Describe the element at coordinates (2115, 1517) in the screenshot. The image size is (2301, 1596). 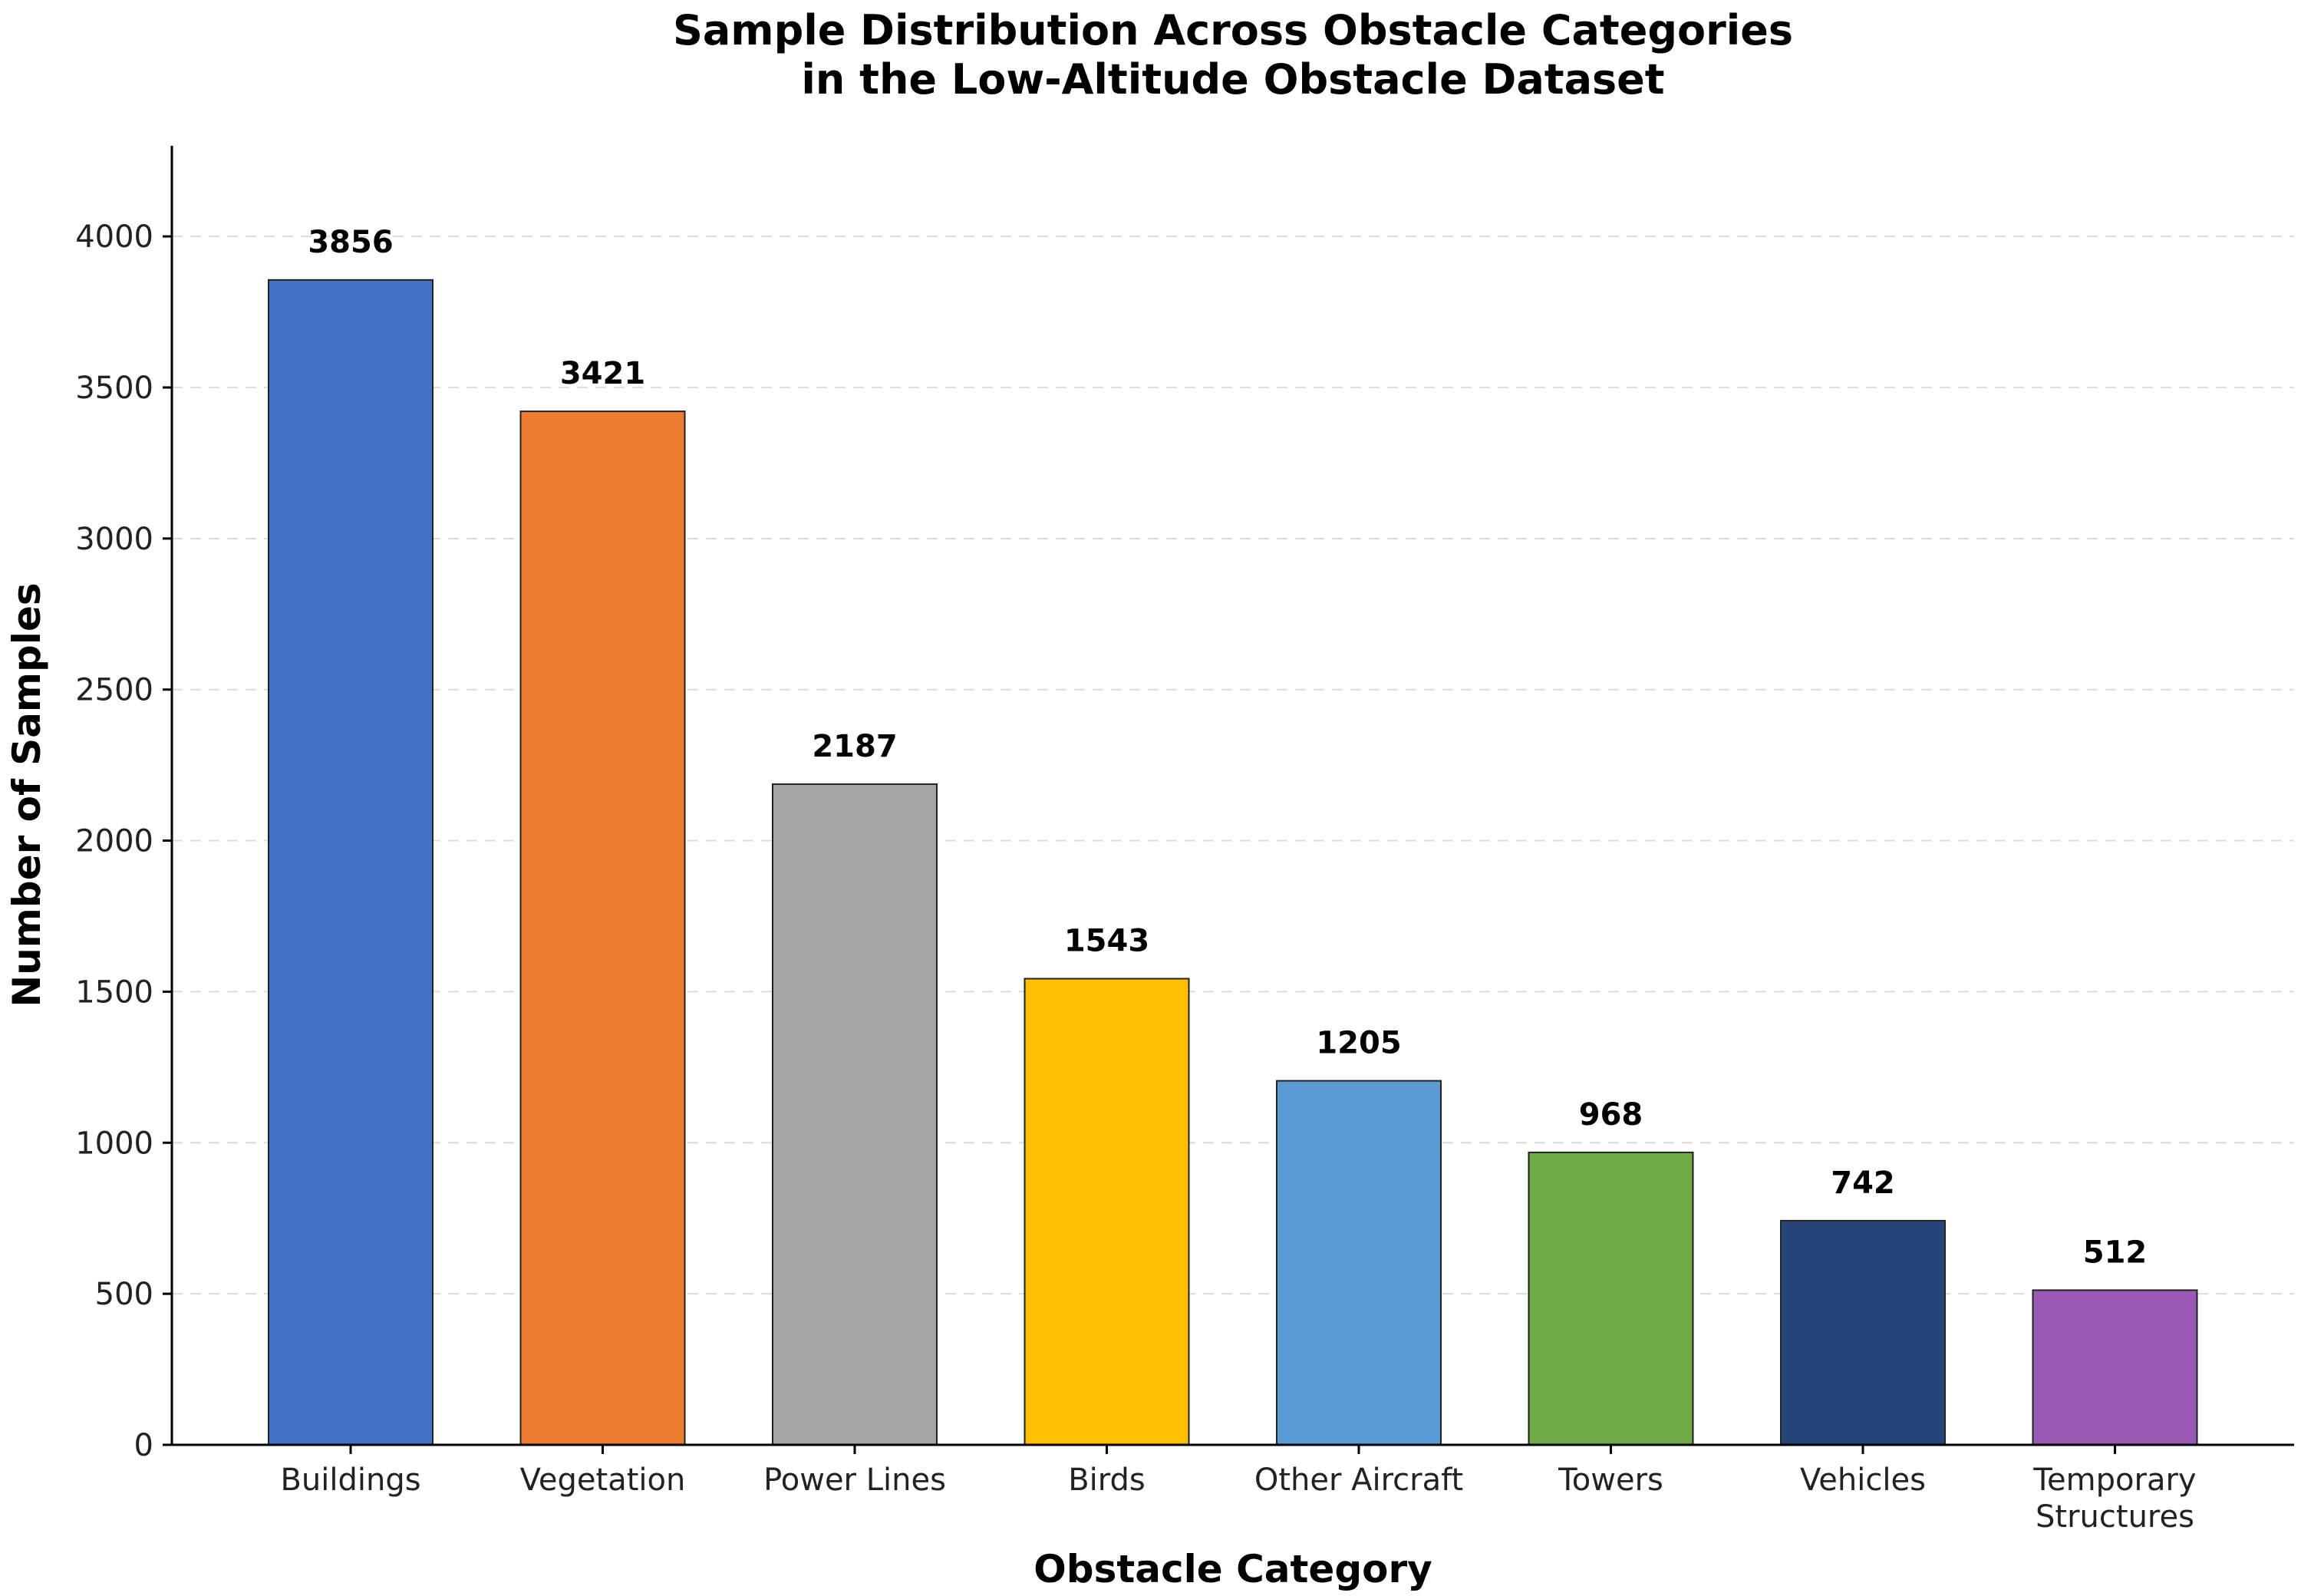
I see `x-tick-label: Structures` at that location.